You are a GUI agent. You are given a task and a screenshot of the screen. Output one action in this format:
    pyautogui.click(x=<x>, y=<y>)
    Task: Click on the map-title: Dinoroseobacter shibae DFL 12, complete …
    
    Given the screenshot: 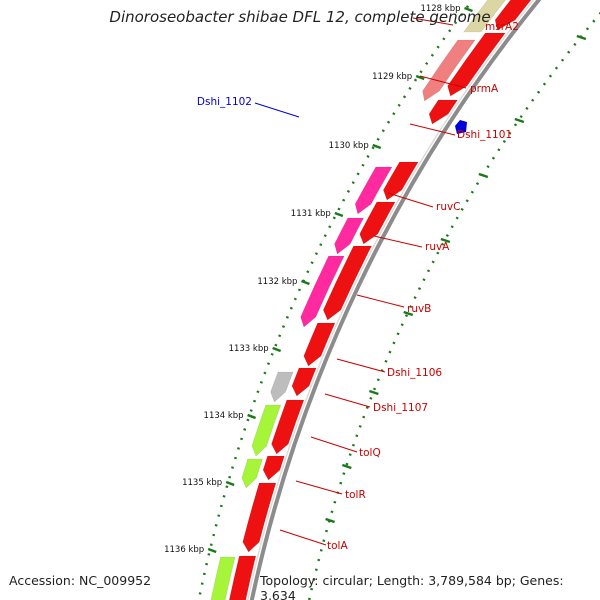 What is the action you would take?
    pyautogui.click(x=300, y=17)
    